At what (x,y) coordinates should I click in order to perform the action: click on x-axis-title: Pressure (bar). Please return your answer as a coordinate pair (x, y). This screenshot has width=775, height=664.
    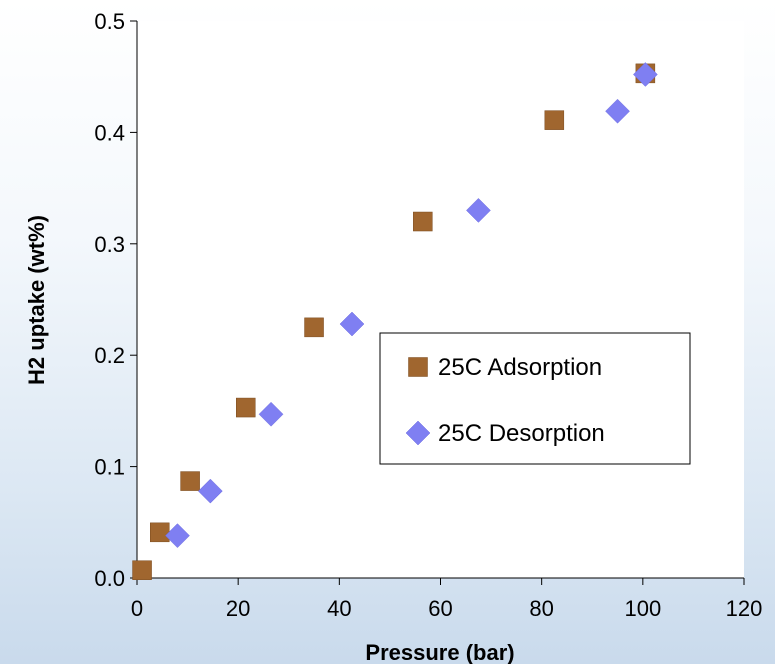
    Looking at the image, I should click on (439, 652).